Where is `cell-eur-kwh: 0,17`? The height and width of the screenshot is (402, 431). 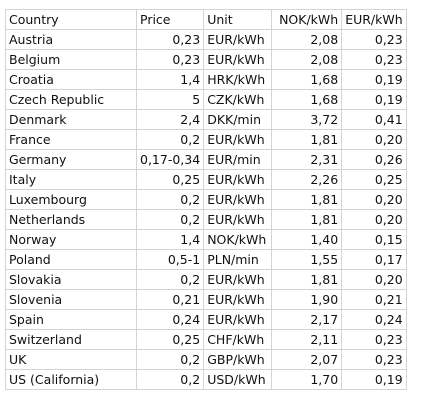 cell-eur-kwh: 0,17 is located at coordinates (374, 259).